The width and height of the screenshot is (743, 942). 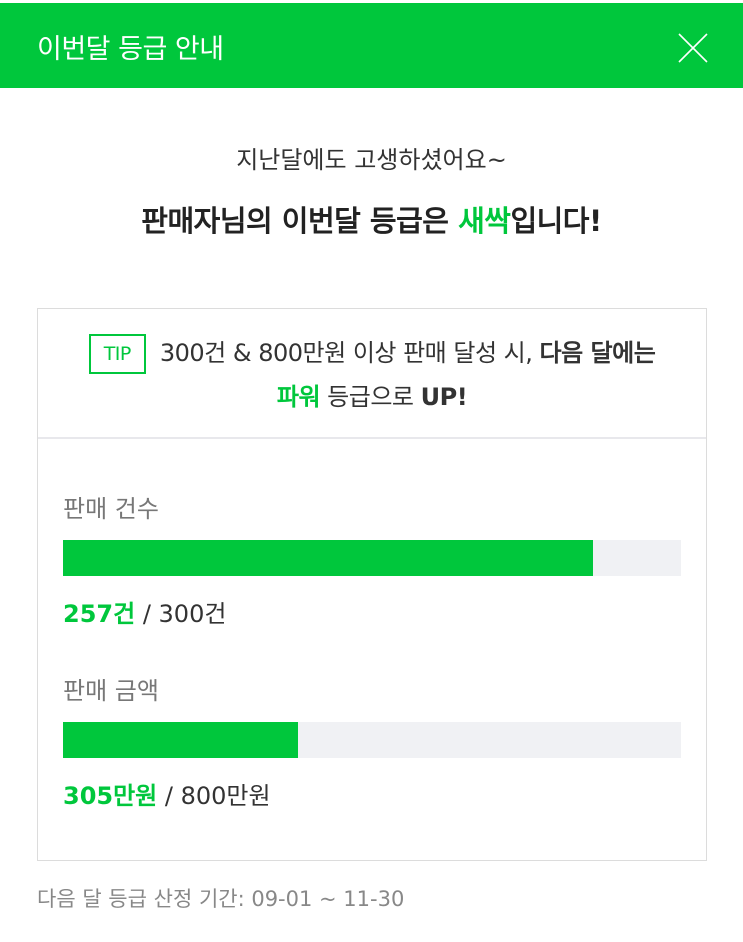 I want to click on modal-title: 이번달 등급 안내, so click(x=130, y=49).